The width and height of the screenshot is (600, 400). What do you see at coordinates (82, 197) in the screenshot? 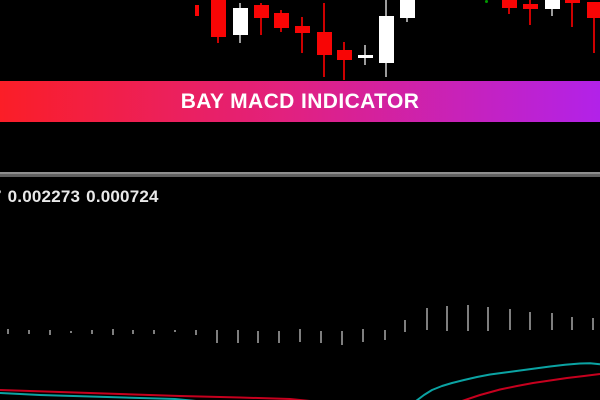
I see `indicator-values: 7 0.002273 0.000724` at bounding box center [82, 197].